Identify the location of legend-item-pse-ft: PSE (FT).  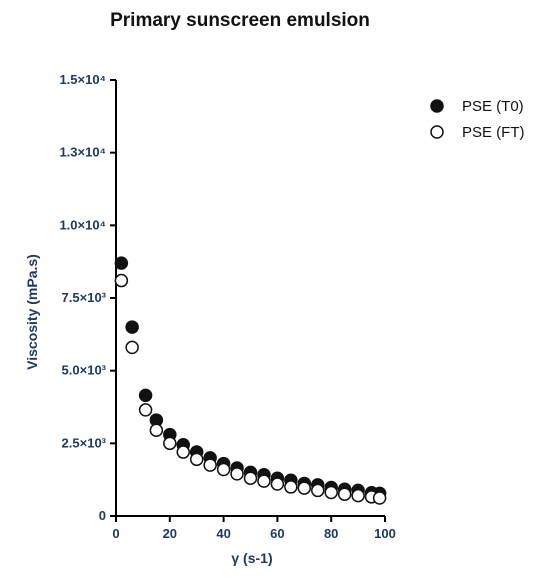
(477, 132).